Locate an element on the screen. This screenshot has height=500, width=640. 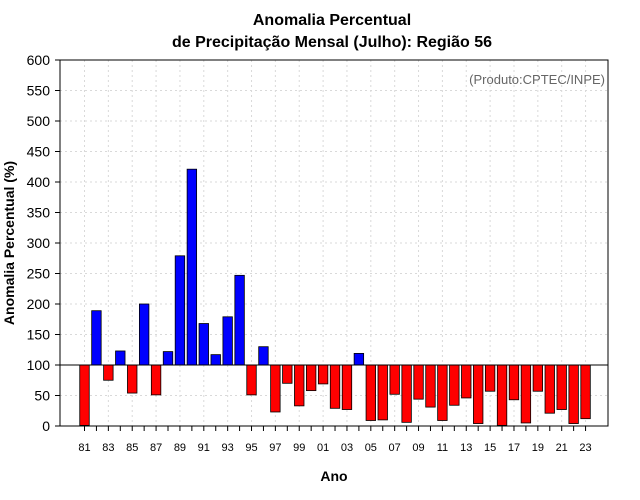
chart-title: Anomalia Percentual is located at coordinates (332, 20).